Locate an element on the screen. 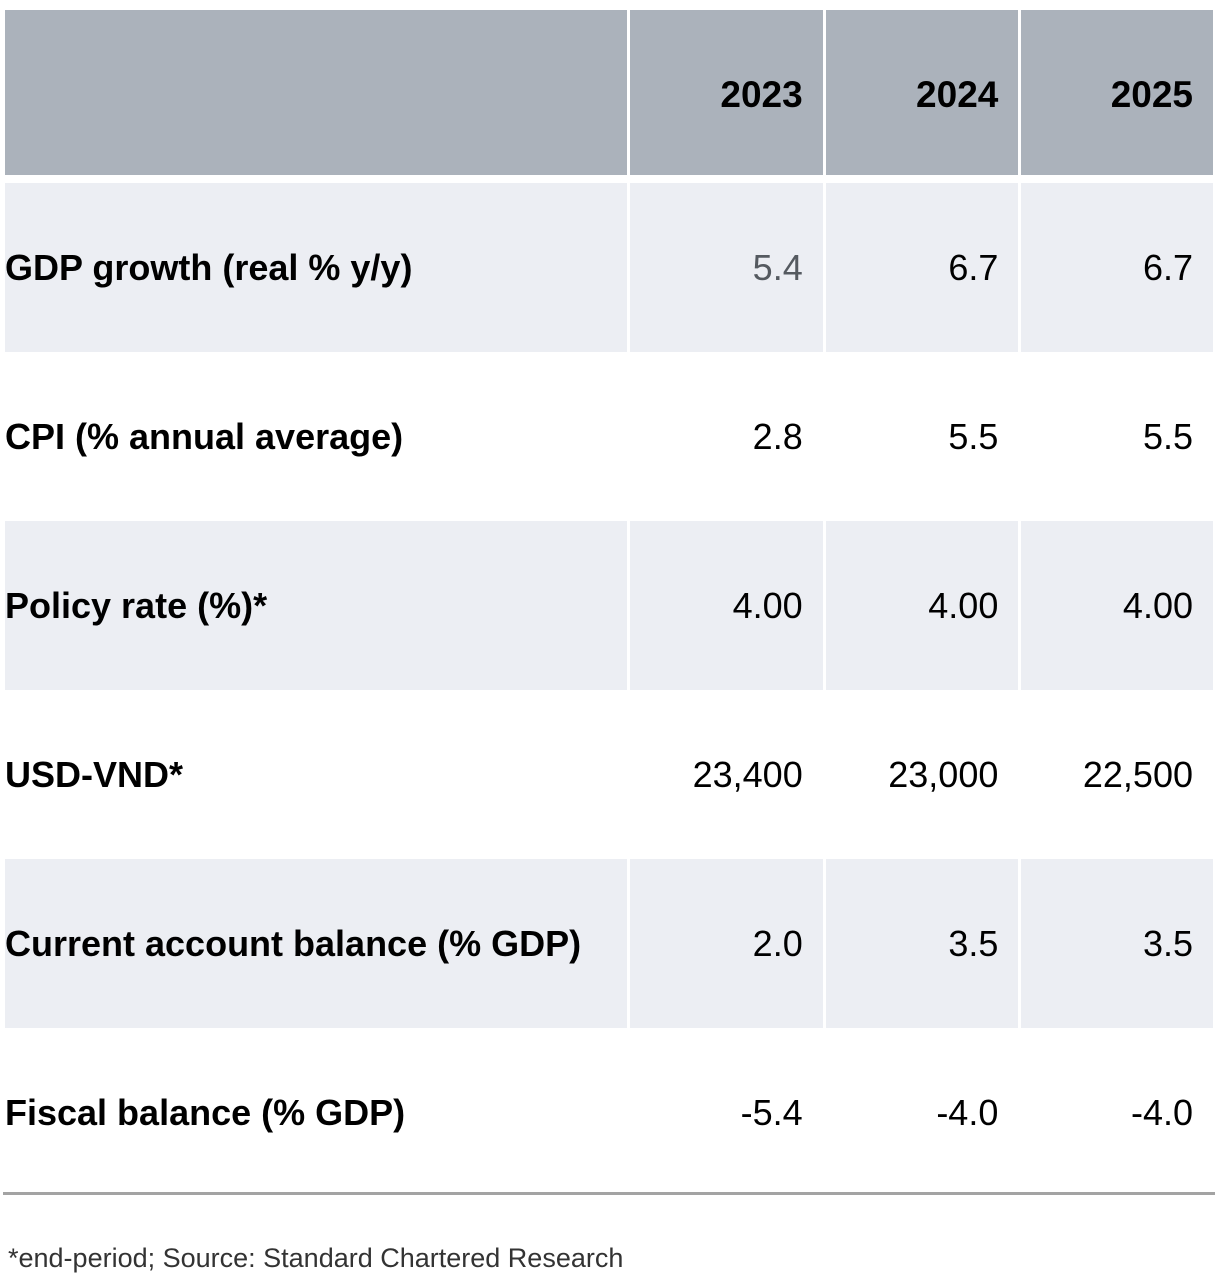  table-row-usd-vnd: USD-VND* 23,400 23,000 22,500 is located at coordinates (609, 774).